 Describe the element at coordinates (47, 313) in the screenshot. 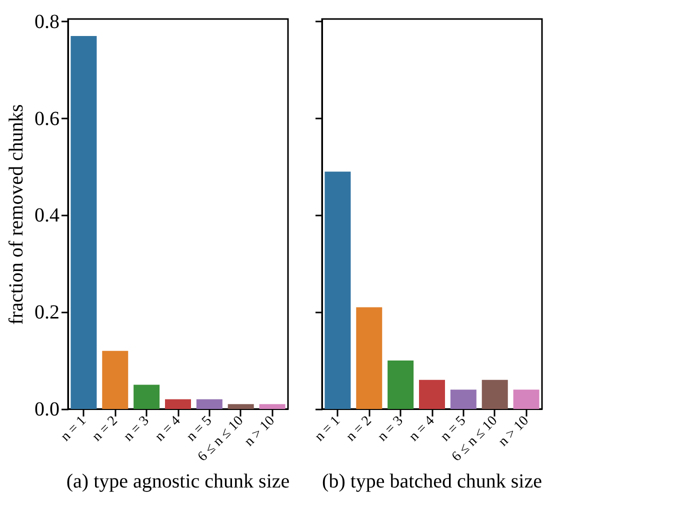

I see `y-tick-label: 0.2` at that location.